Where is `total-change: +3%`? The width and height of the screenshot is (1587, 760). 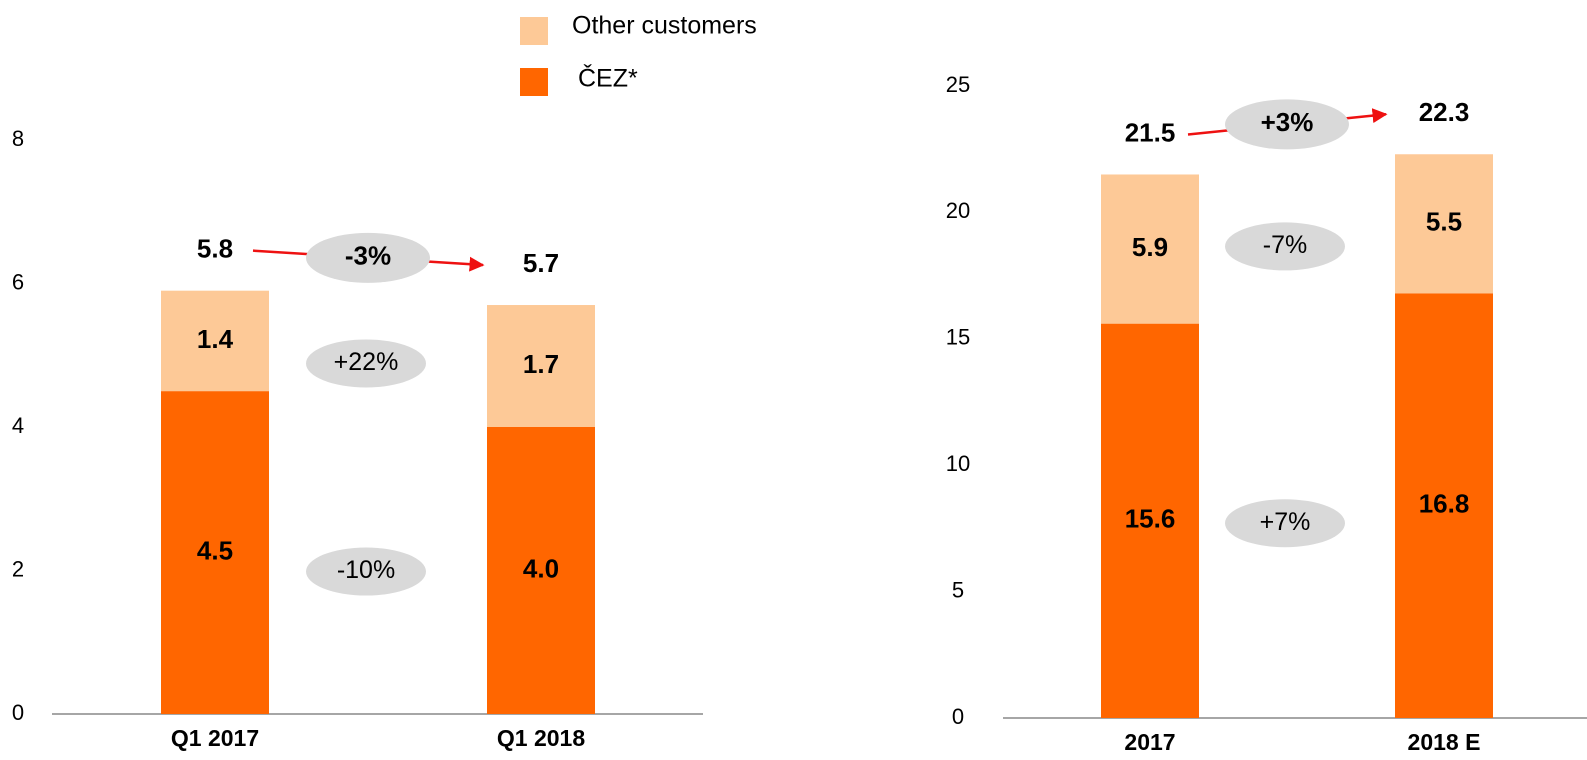 total-change: +3% is located at coordinates (1287, 122).